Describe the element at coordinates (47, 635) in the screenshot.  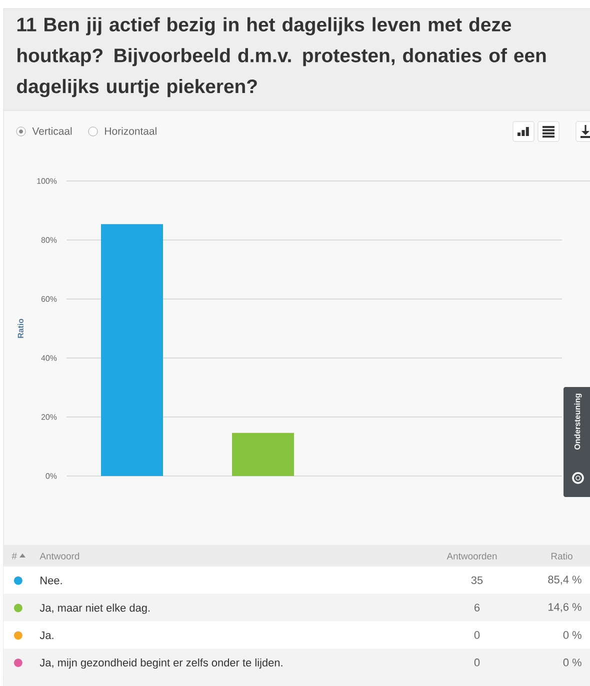
I see `legend-label: Ja.` at that location.